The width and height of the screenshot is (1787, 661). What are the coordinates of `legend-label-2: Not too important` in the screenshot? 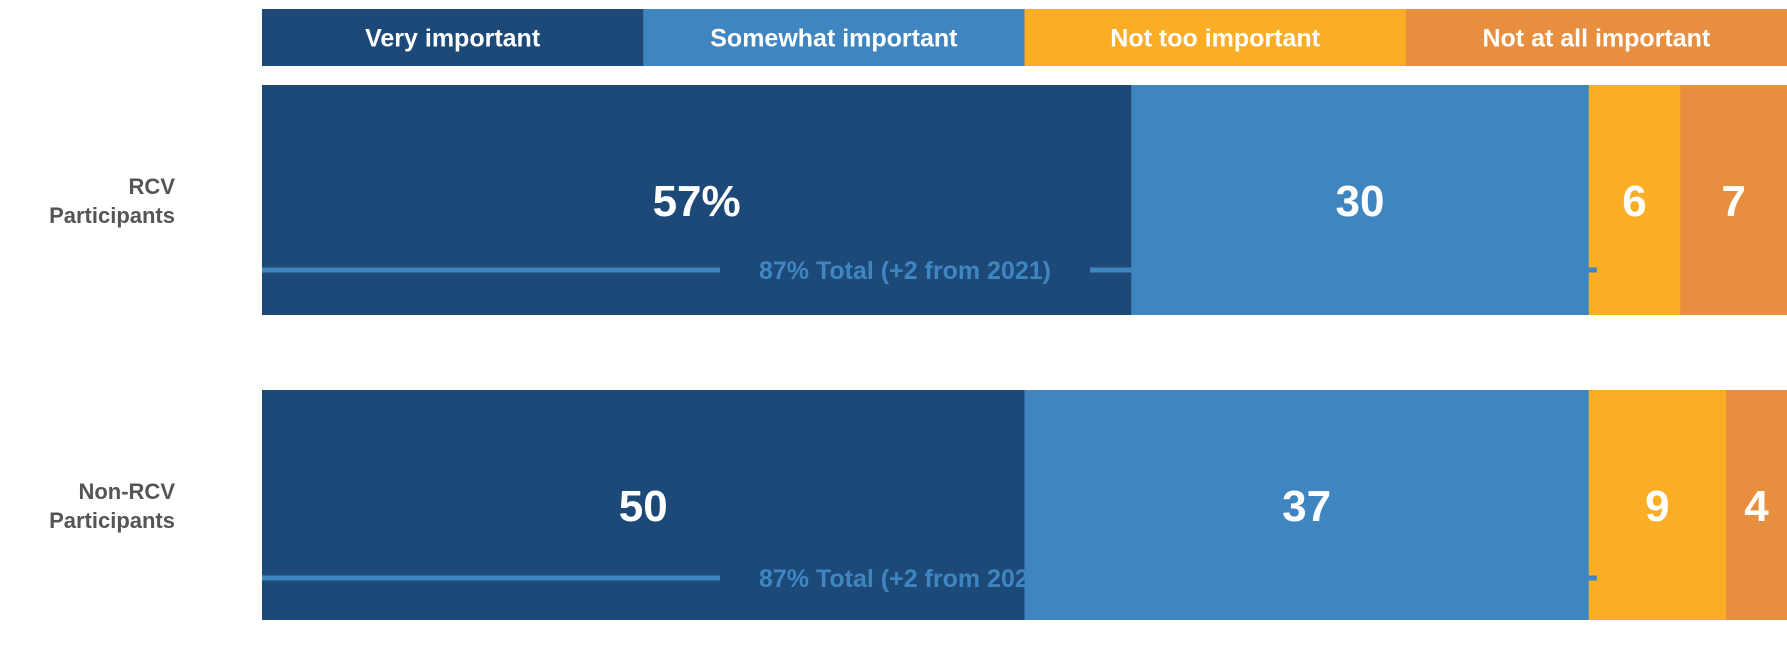 It's located at (1215, 39).